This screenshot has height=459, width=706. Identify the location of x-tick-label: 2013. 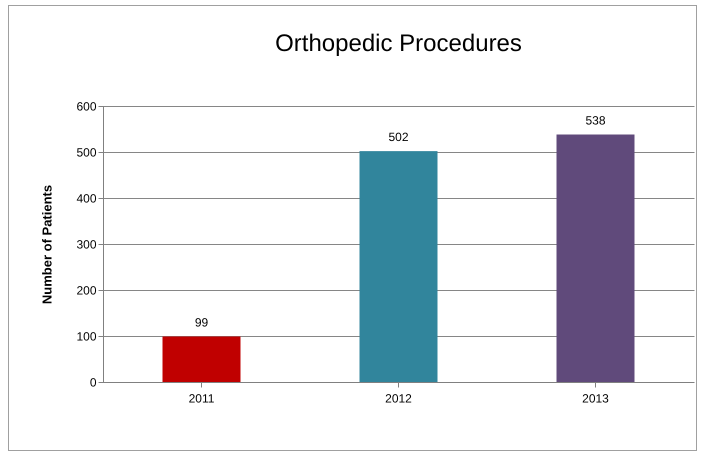
(596, 399).